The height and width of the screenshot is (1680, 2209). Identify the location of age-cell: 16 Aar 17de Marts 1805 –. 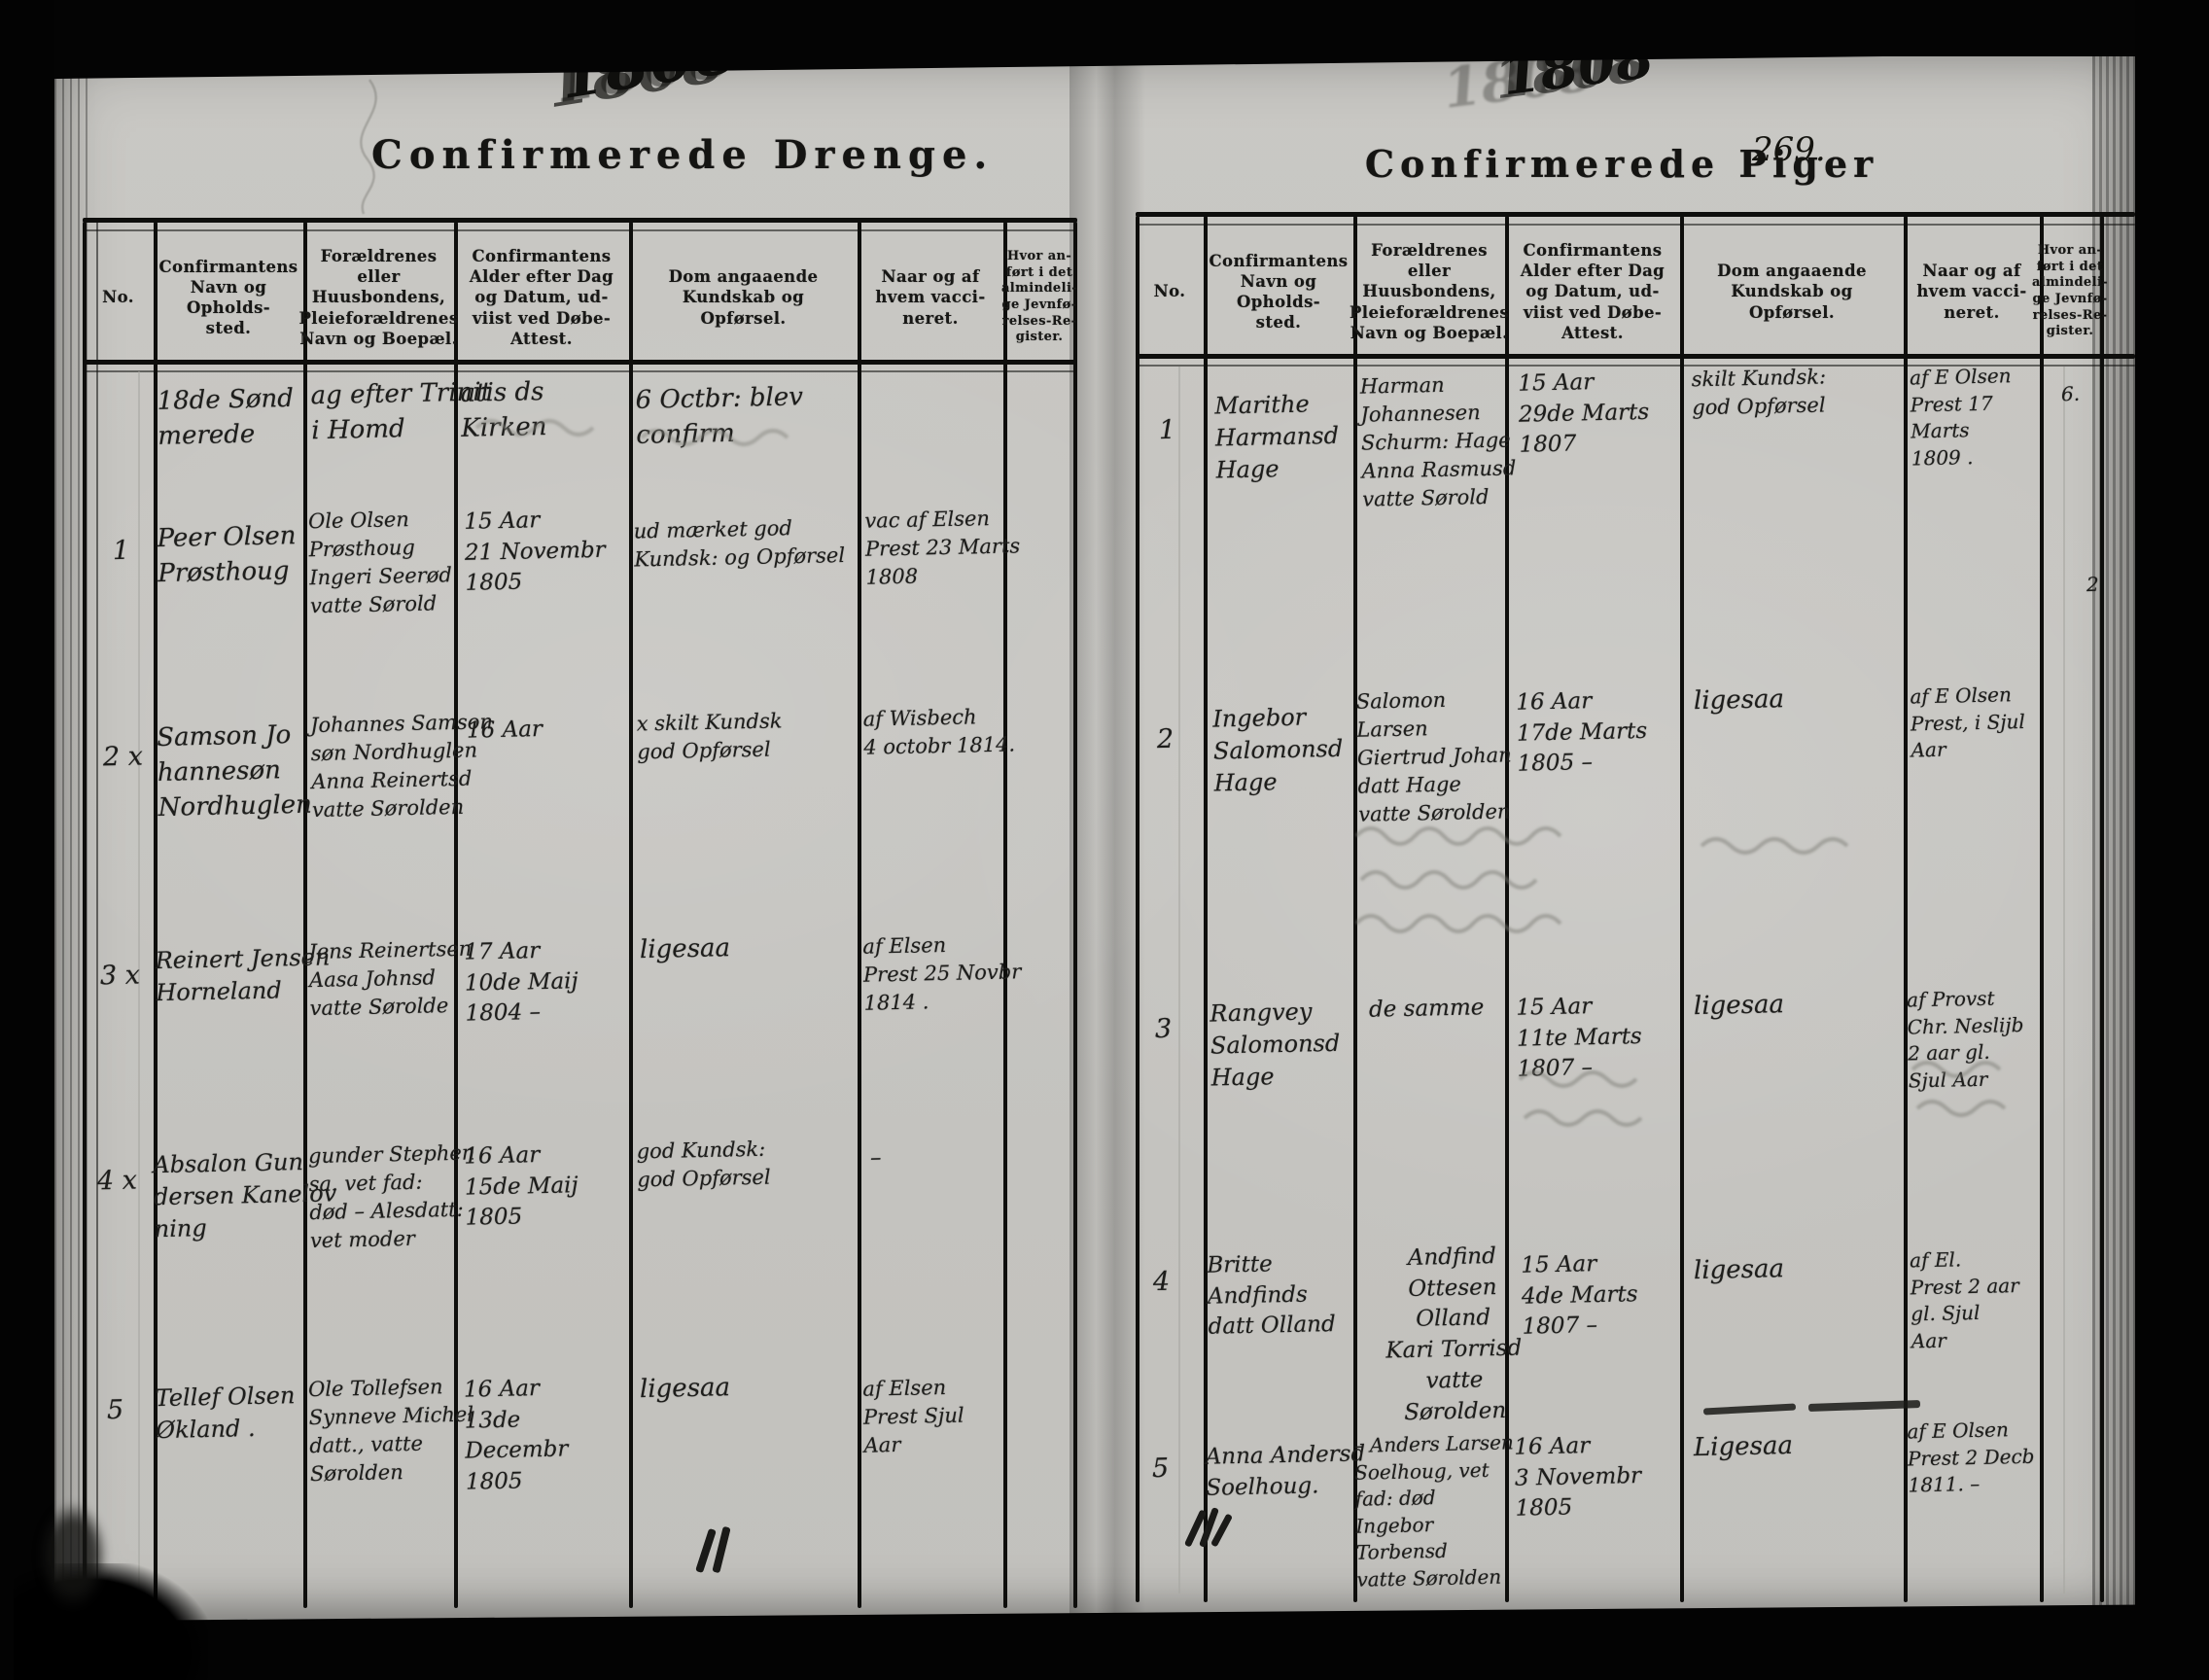
(1582, 733).